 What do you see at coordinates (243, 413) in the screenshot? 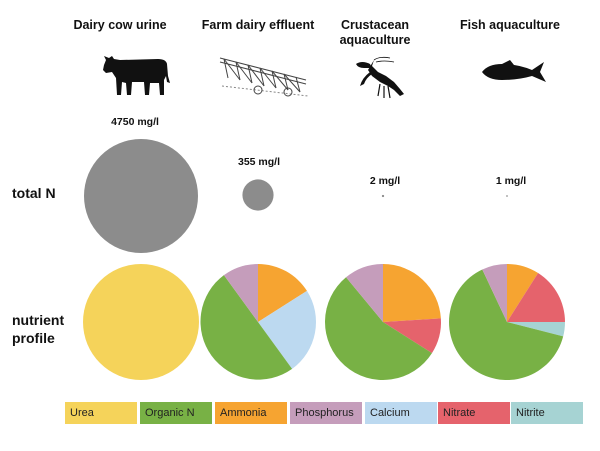
I see `legend-label-ammonia: Ammonia` at bounding box center [243, 413].